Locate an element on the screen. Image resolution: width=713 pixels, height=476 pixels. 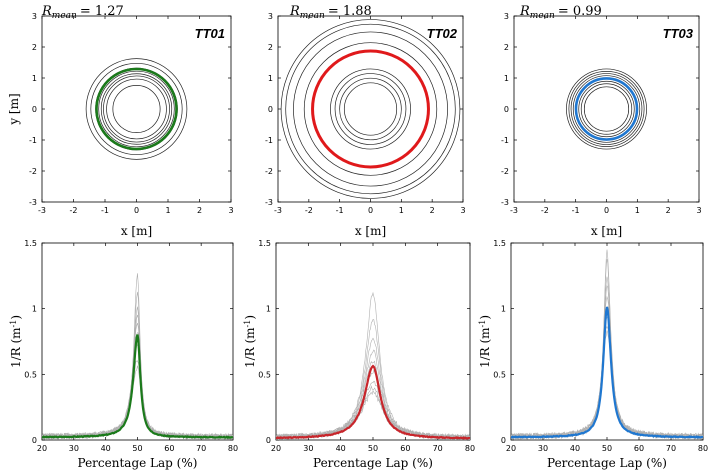
run-title: TT03 is located at coordinates (678, 33).